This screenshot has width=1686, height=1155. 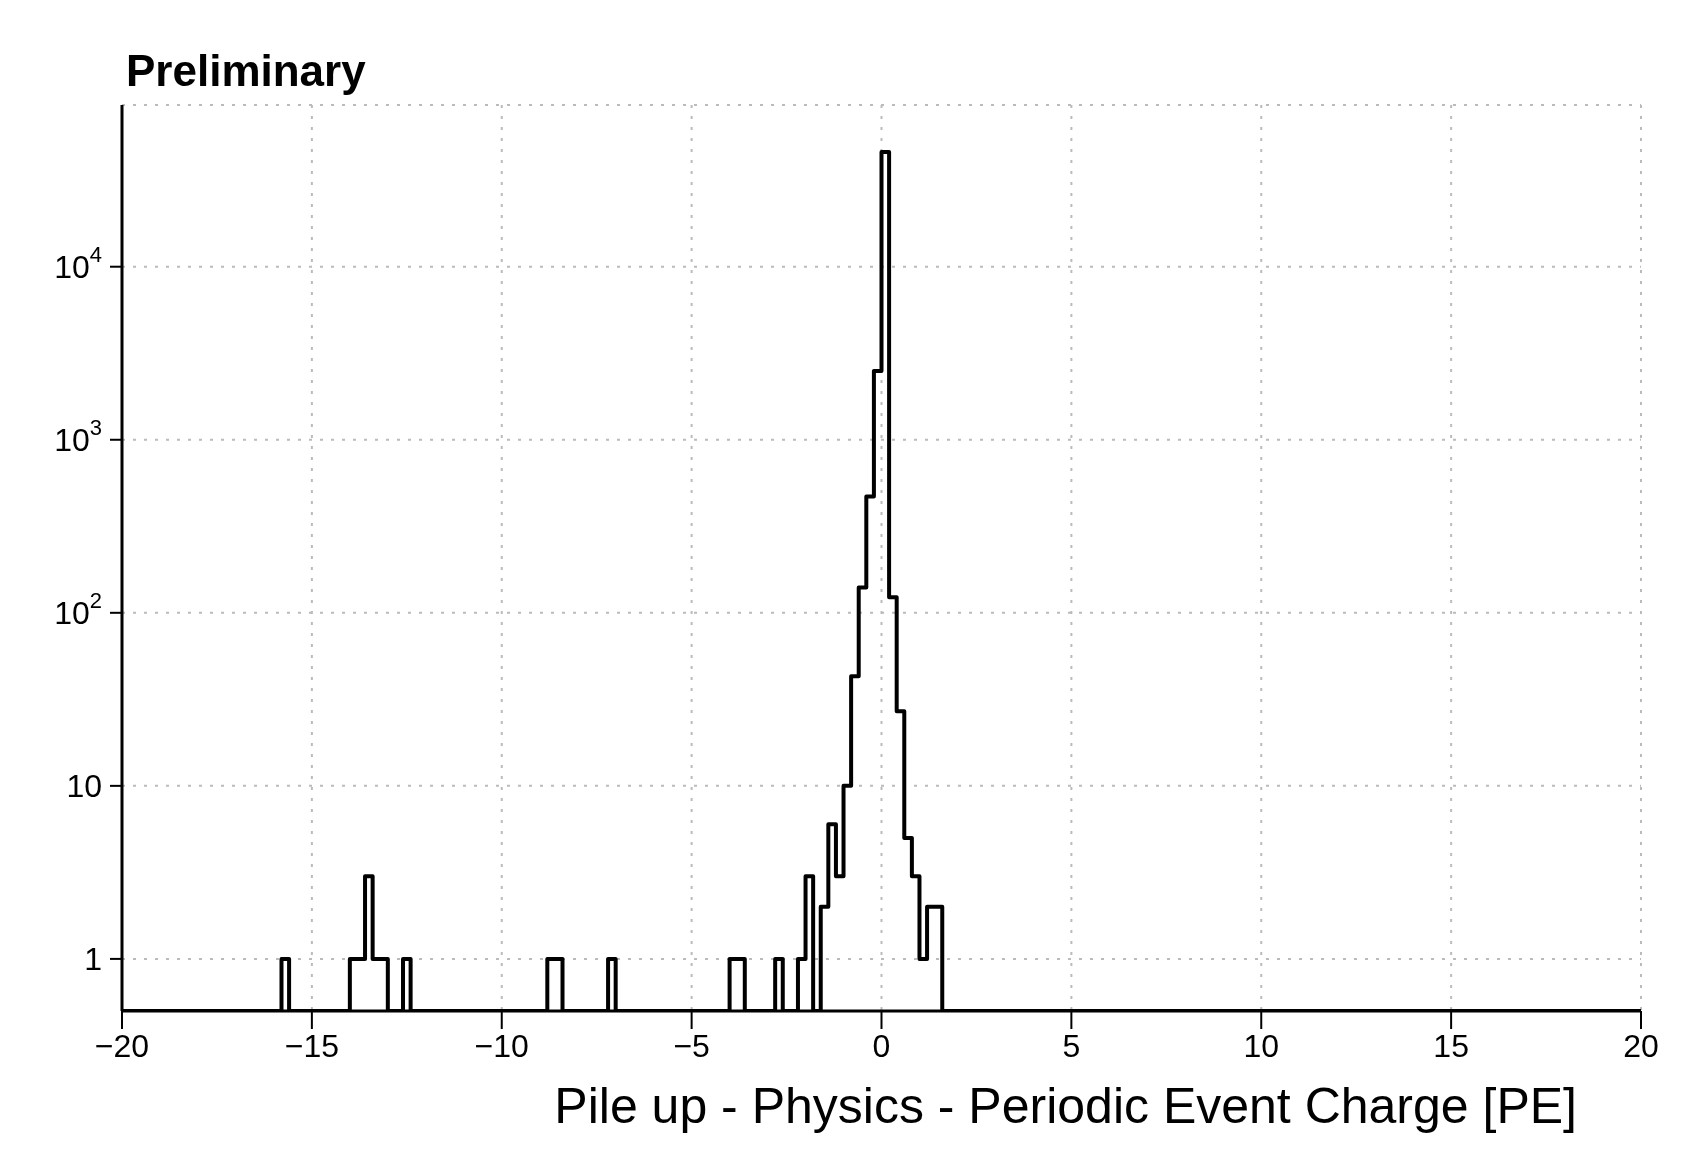 I want to click on x-tick-label: −20, so click(x=122, y=1046).